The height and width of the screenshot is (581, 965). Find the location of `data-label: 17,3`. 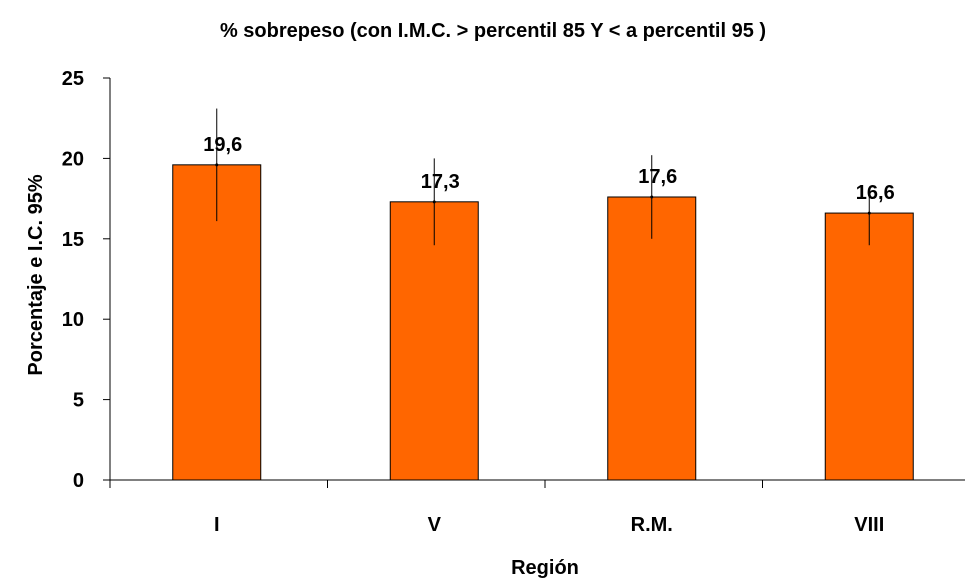

data-label: 17,3 is located at coordinates (440, 182).